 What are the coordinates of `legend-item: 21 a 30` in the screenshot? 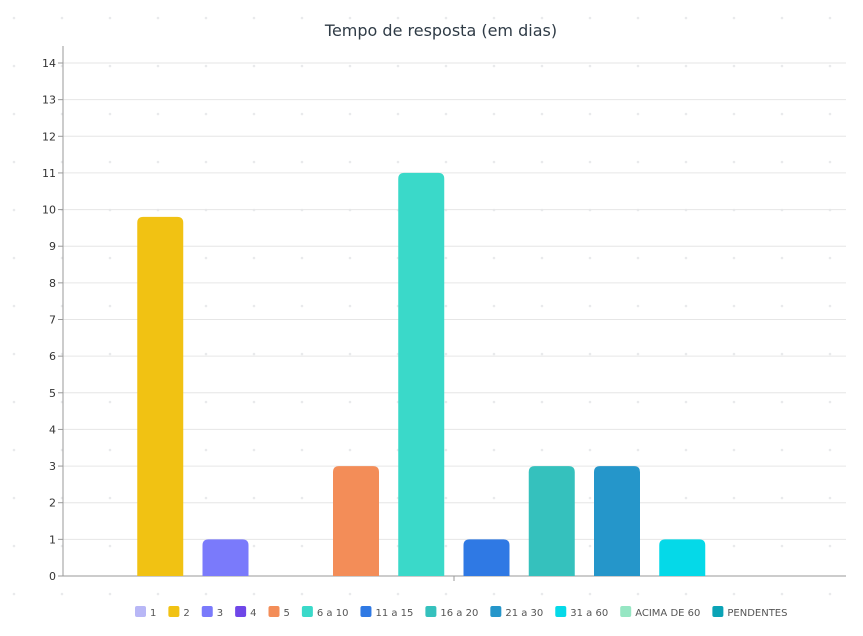 It's located at (516, 612).